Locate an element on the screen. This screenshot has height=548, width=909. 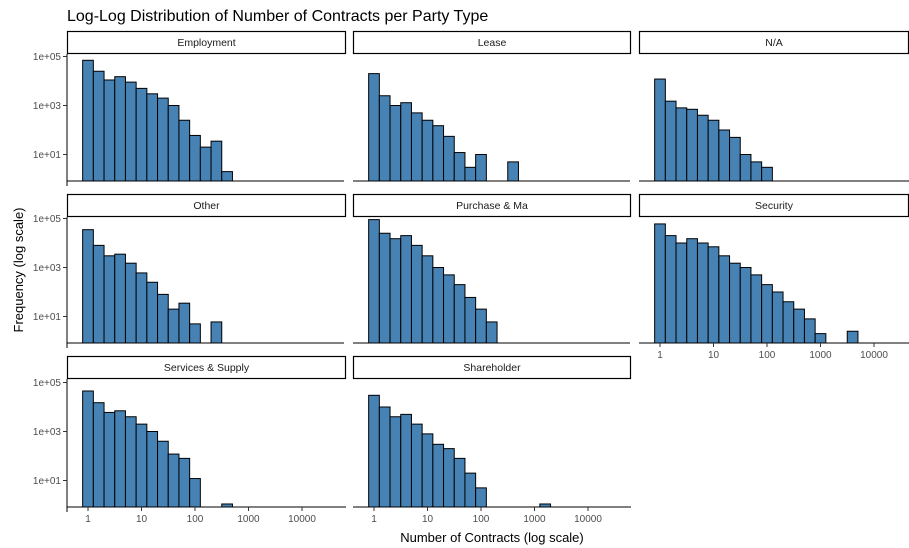
panel-1: Lease is located at coordinates (492, 106).